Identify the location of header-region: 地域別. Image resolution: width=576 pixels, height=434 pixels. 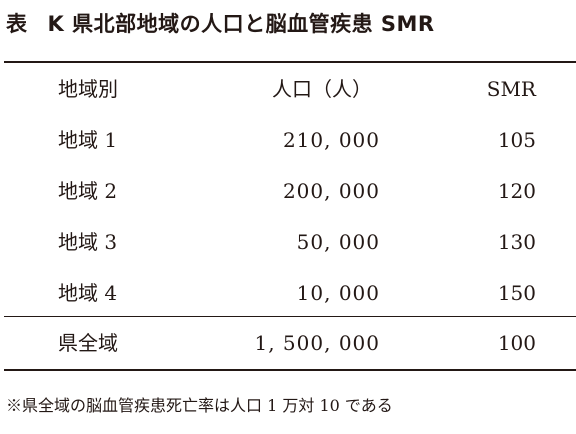
(88, 89).